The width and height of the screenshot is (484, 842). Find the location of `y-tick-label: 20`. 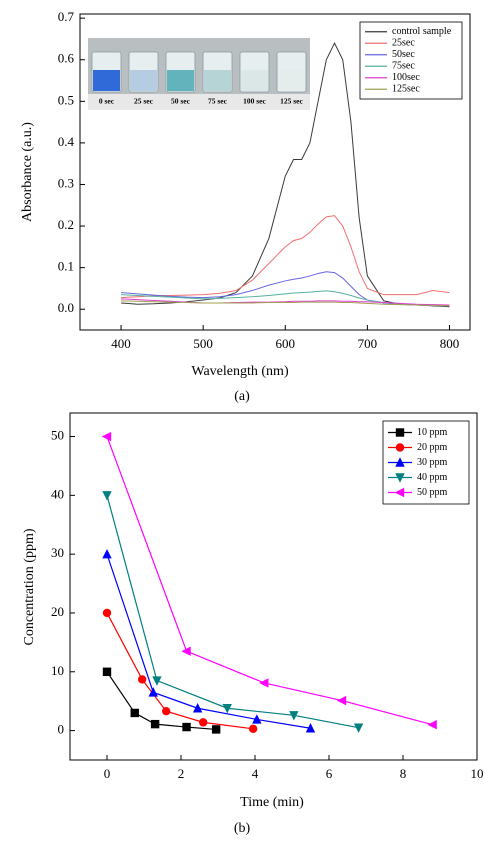

y-tick-label: 20 is located at coordinates (57, 611).